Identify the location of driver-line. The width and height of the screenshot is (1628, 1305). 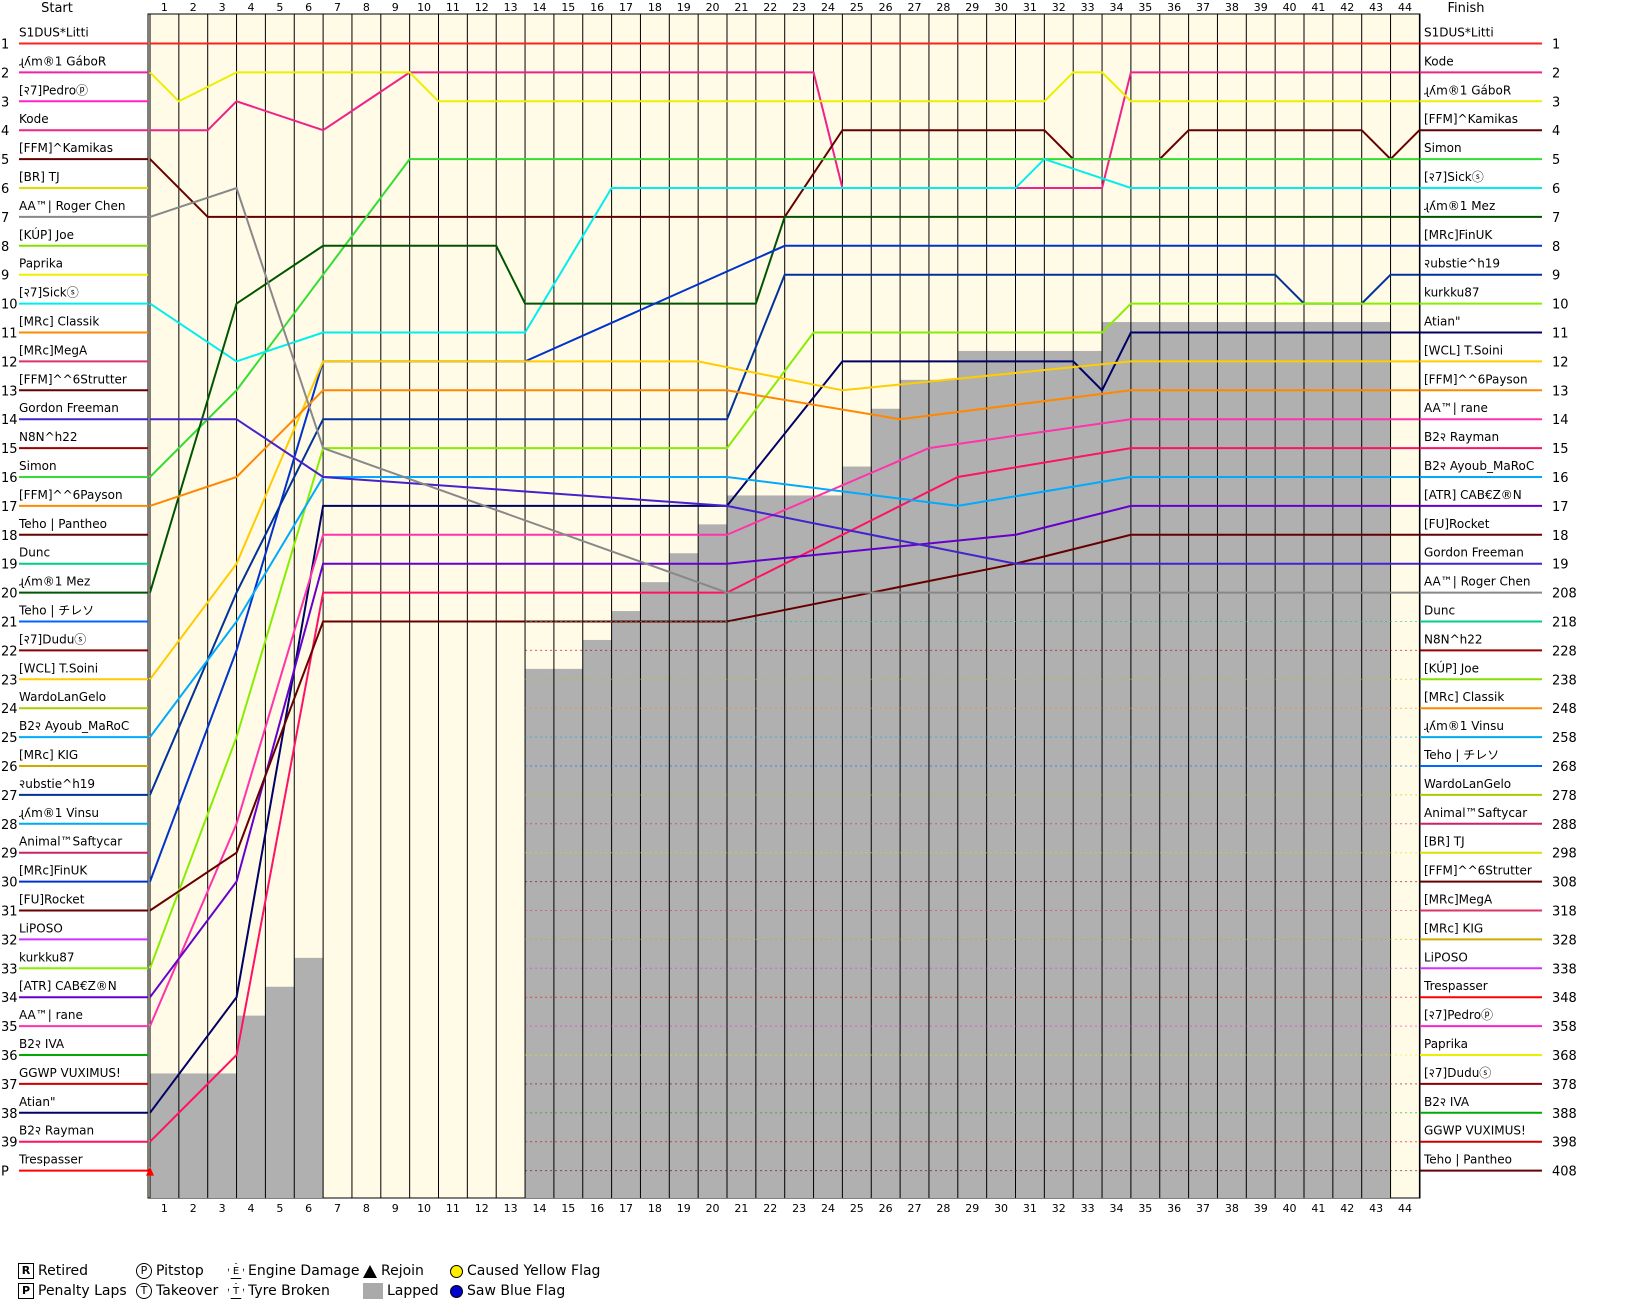
(785, 130).